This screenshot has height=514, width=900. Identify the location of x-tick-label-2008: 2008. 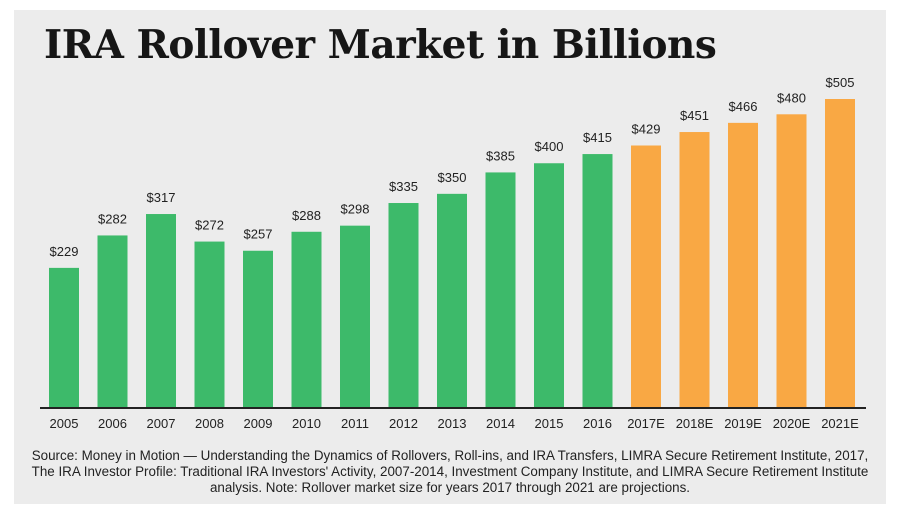
(209, 423).